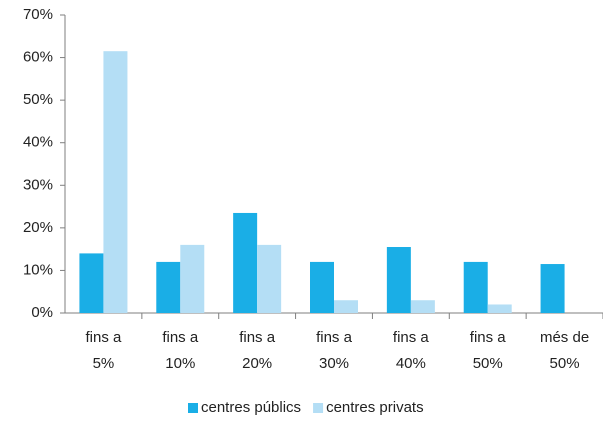 The height and width of the screenshot is (421, 603). Describe the element at coordinates (38, 14) in the screenshot. I see `y-tick-label: 70%` at that location.